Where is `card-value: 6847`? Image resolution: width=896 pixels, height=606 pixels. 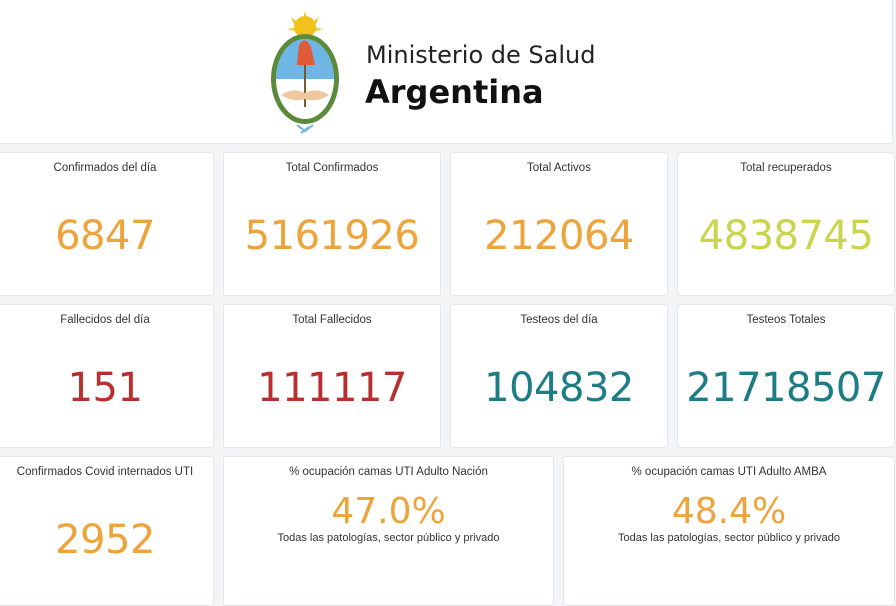
card-value: 6847 is located at coordinates (105, 236).